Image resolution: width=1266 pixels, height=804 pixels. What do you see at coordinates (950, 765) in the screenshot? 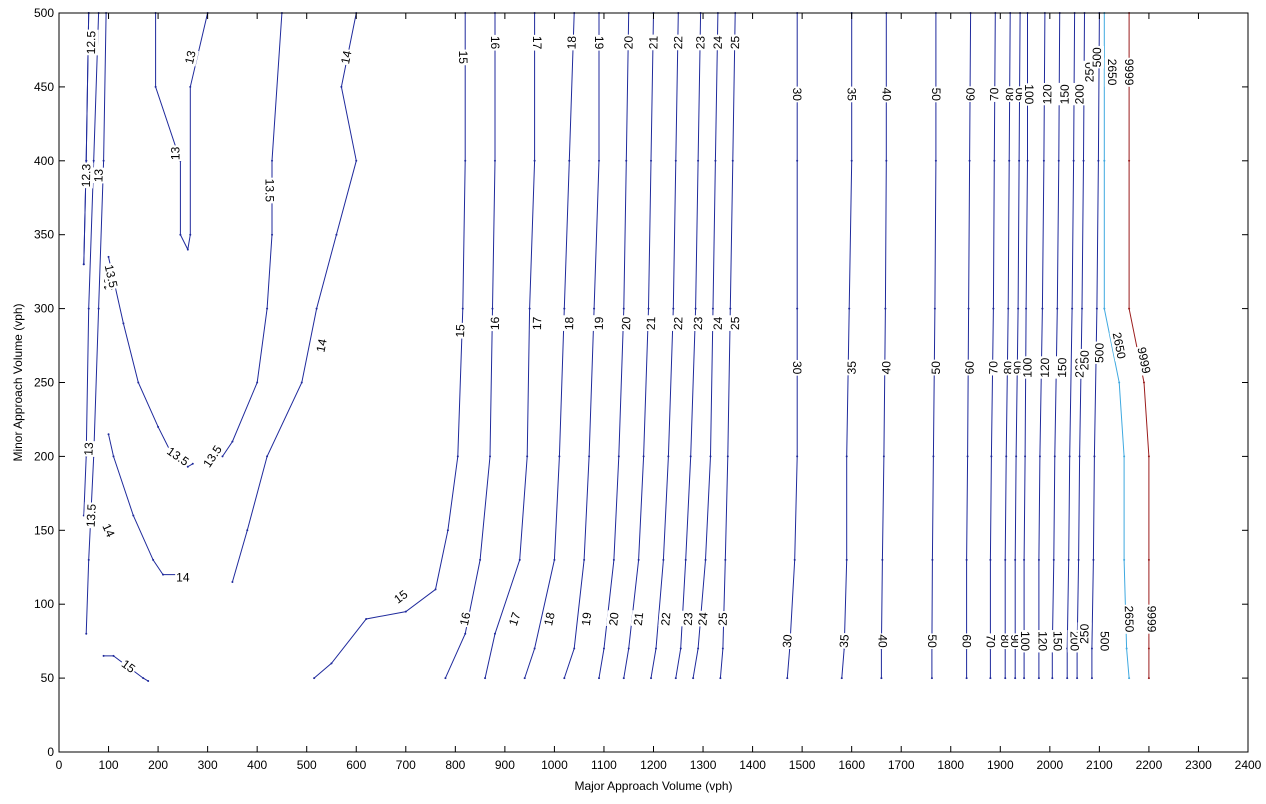
I see `x-tick-label: 1800` at bounding box center [950, 765].